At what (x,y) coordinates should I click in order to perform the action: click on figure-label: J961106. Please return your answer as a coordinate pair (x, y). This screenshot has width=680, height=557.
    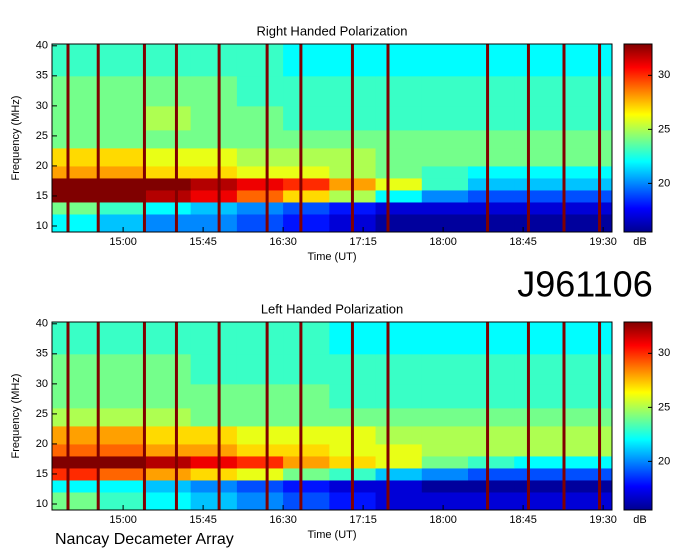
    Looking at the image, I should click on (584, 284).